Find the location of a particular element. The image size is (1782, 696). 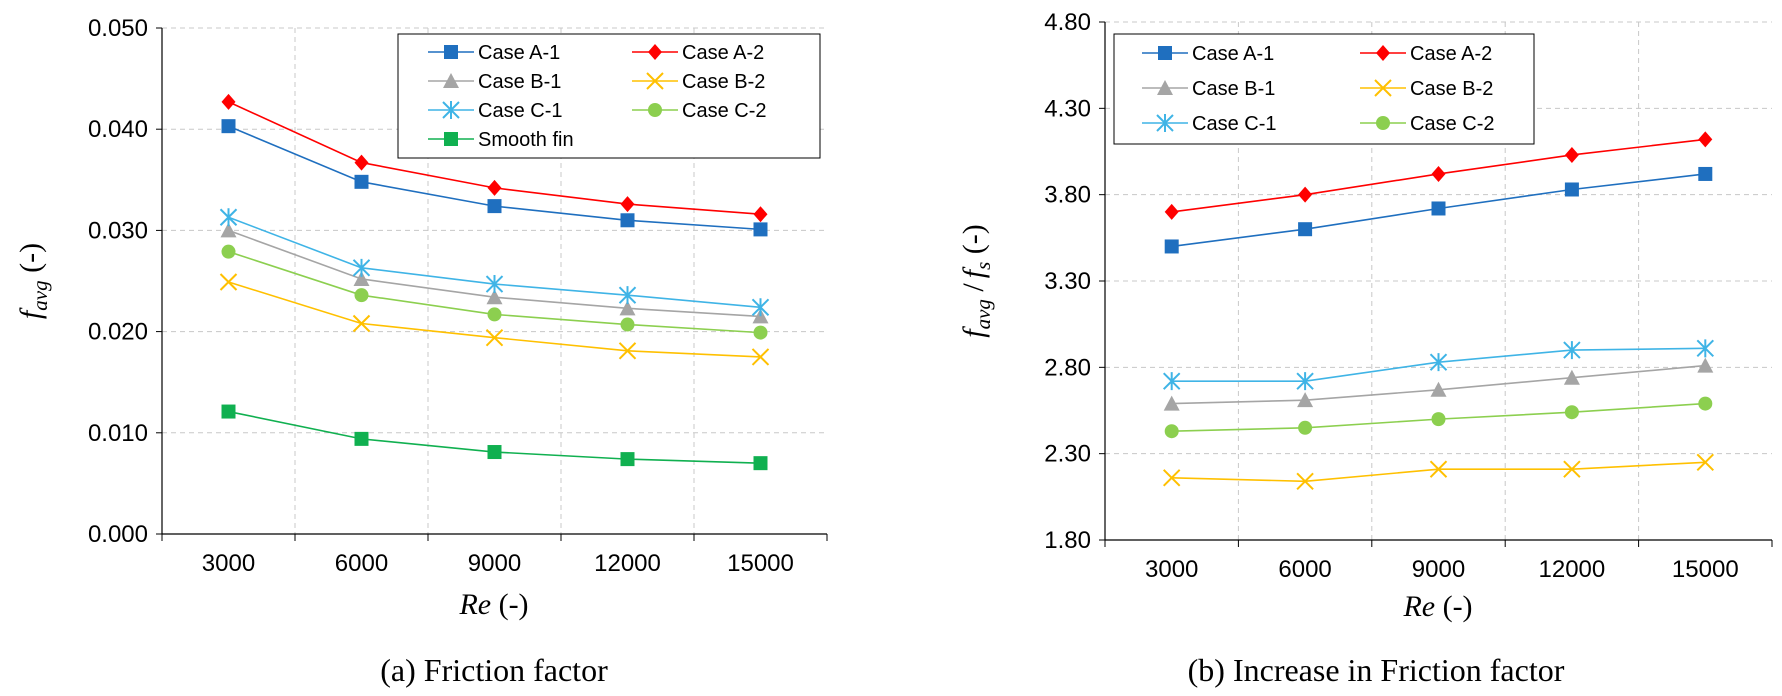

y-axis-title: favg (-) is located at coordinates (33, 281).